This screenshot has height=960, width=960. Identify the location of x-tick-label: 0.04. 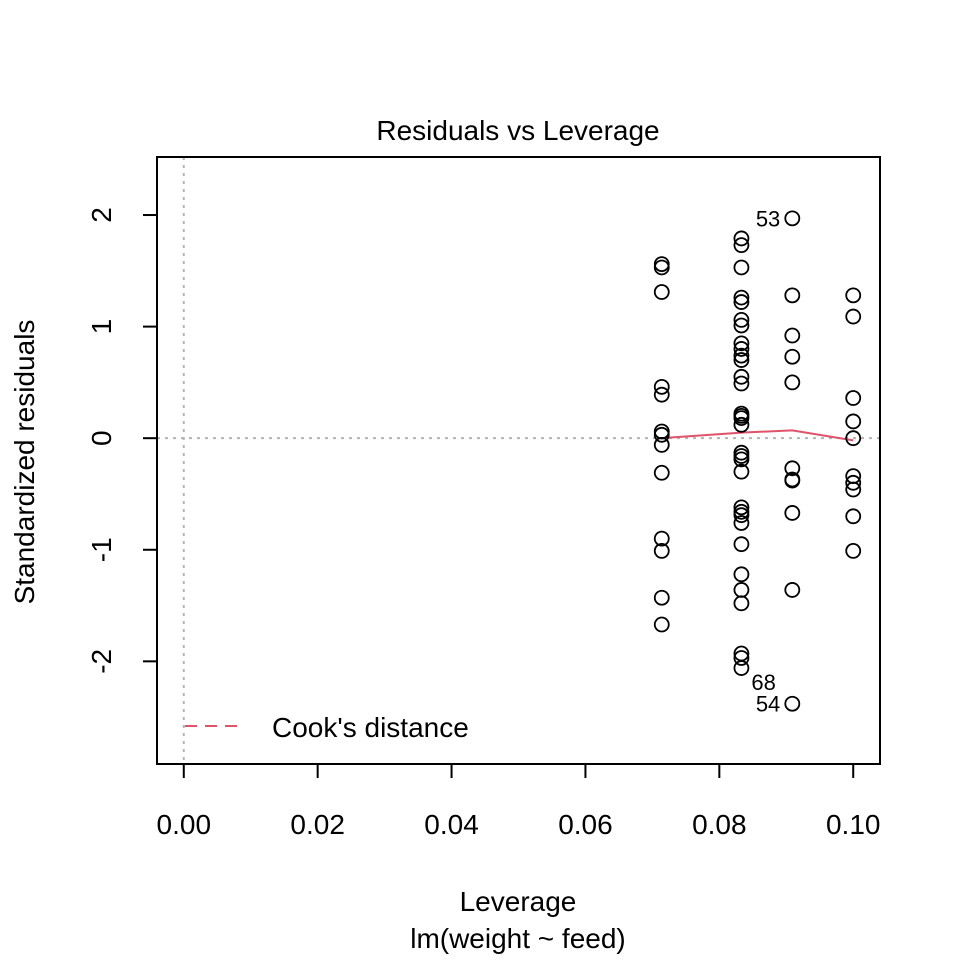
(451, 824).